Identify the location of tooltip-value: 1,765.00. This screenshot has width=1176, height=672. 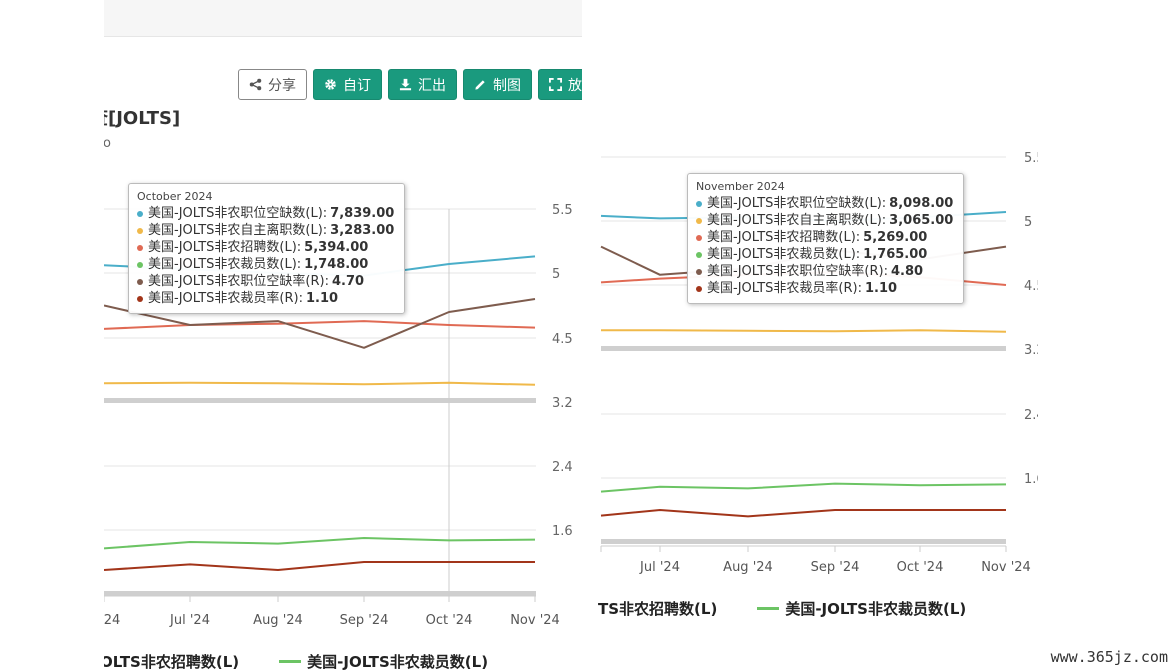
(895, 254).